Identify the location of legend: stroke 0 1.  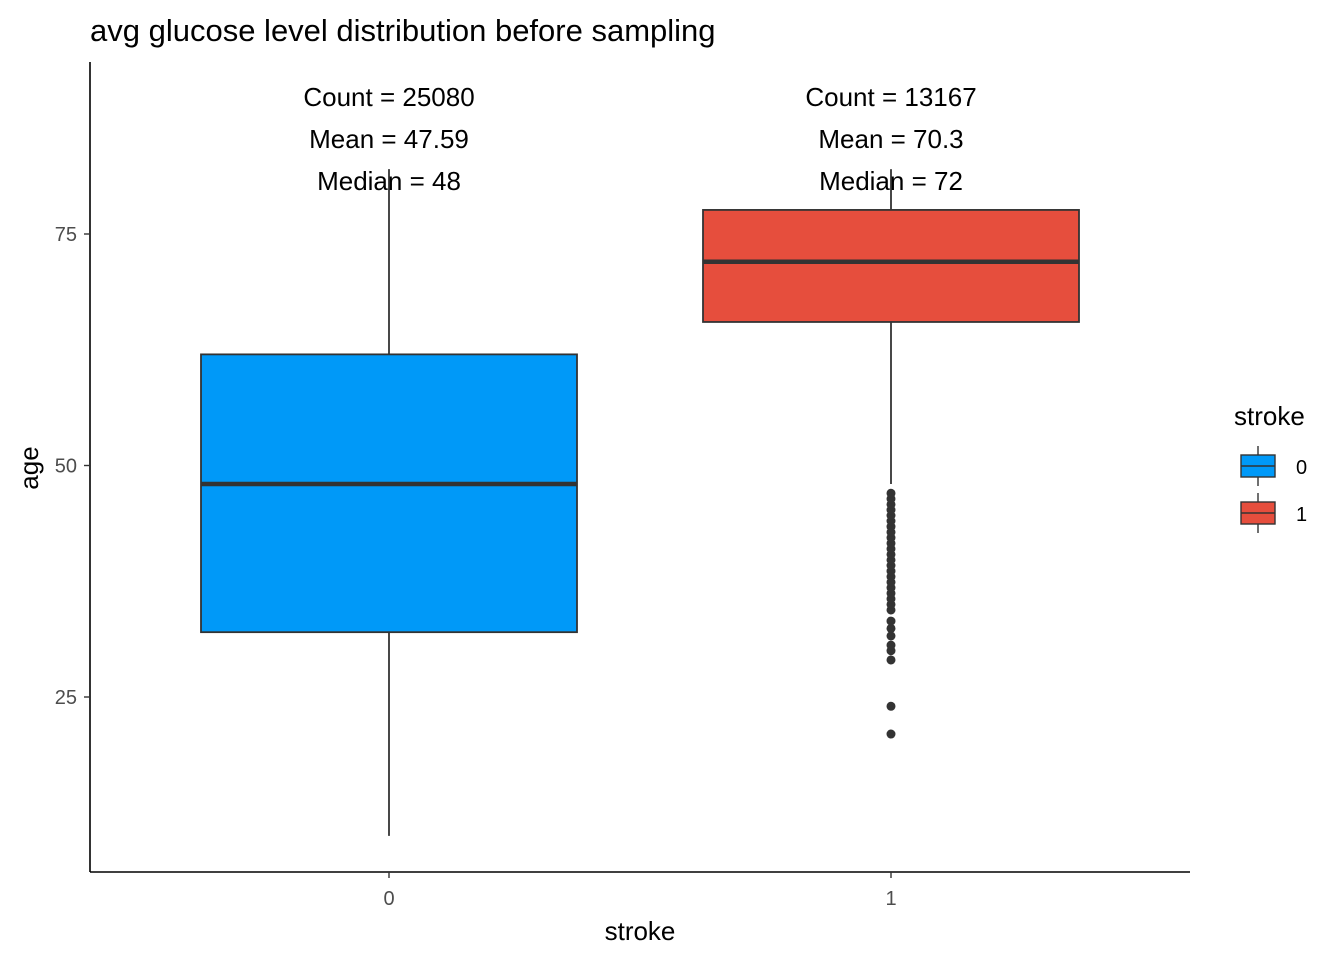
(1270, 467).